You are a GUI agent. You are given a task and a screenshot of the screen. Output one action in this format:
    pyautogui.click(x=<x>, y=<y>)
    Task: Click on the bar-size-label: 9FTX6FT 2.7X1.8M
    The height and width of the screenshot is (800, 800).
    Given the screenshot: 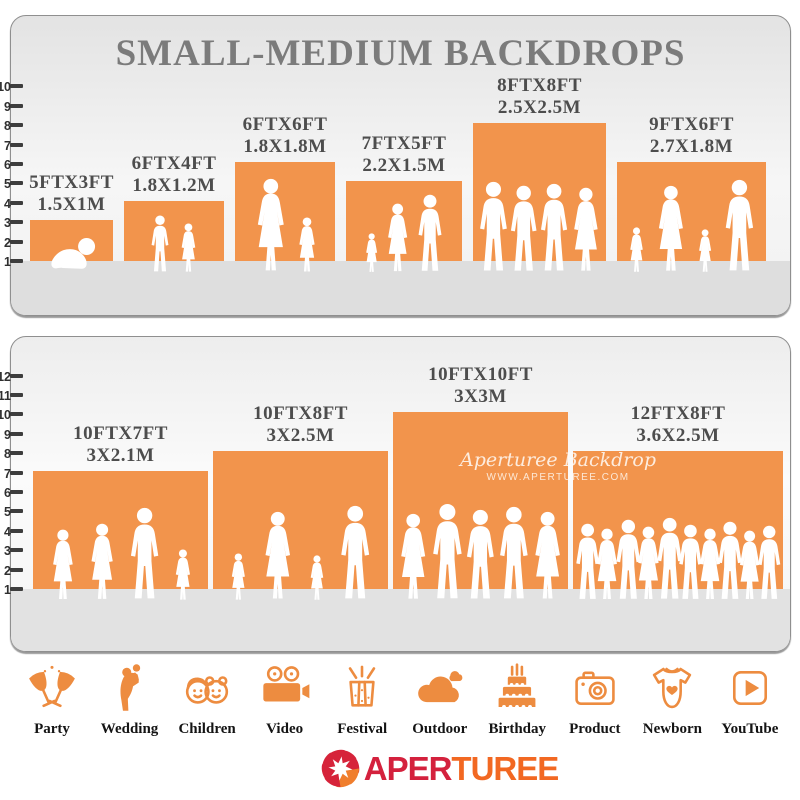 What is the action you would take?
    pyautogui.click(x=691, y=135)
    